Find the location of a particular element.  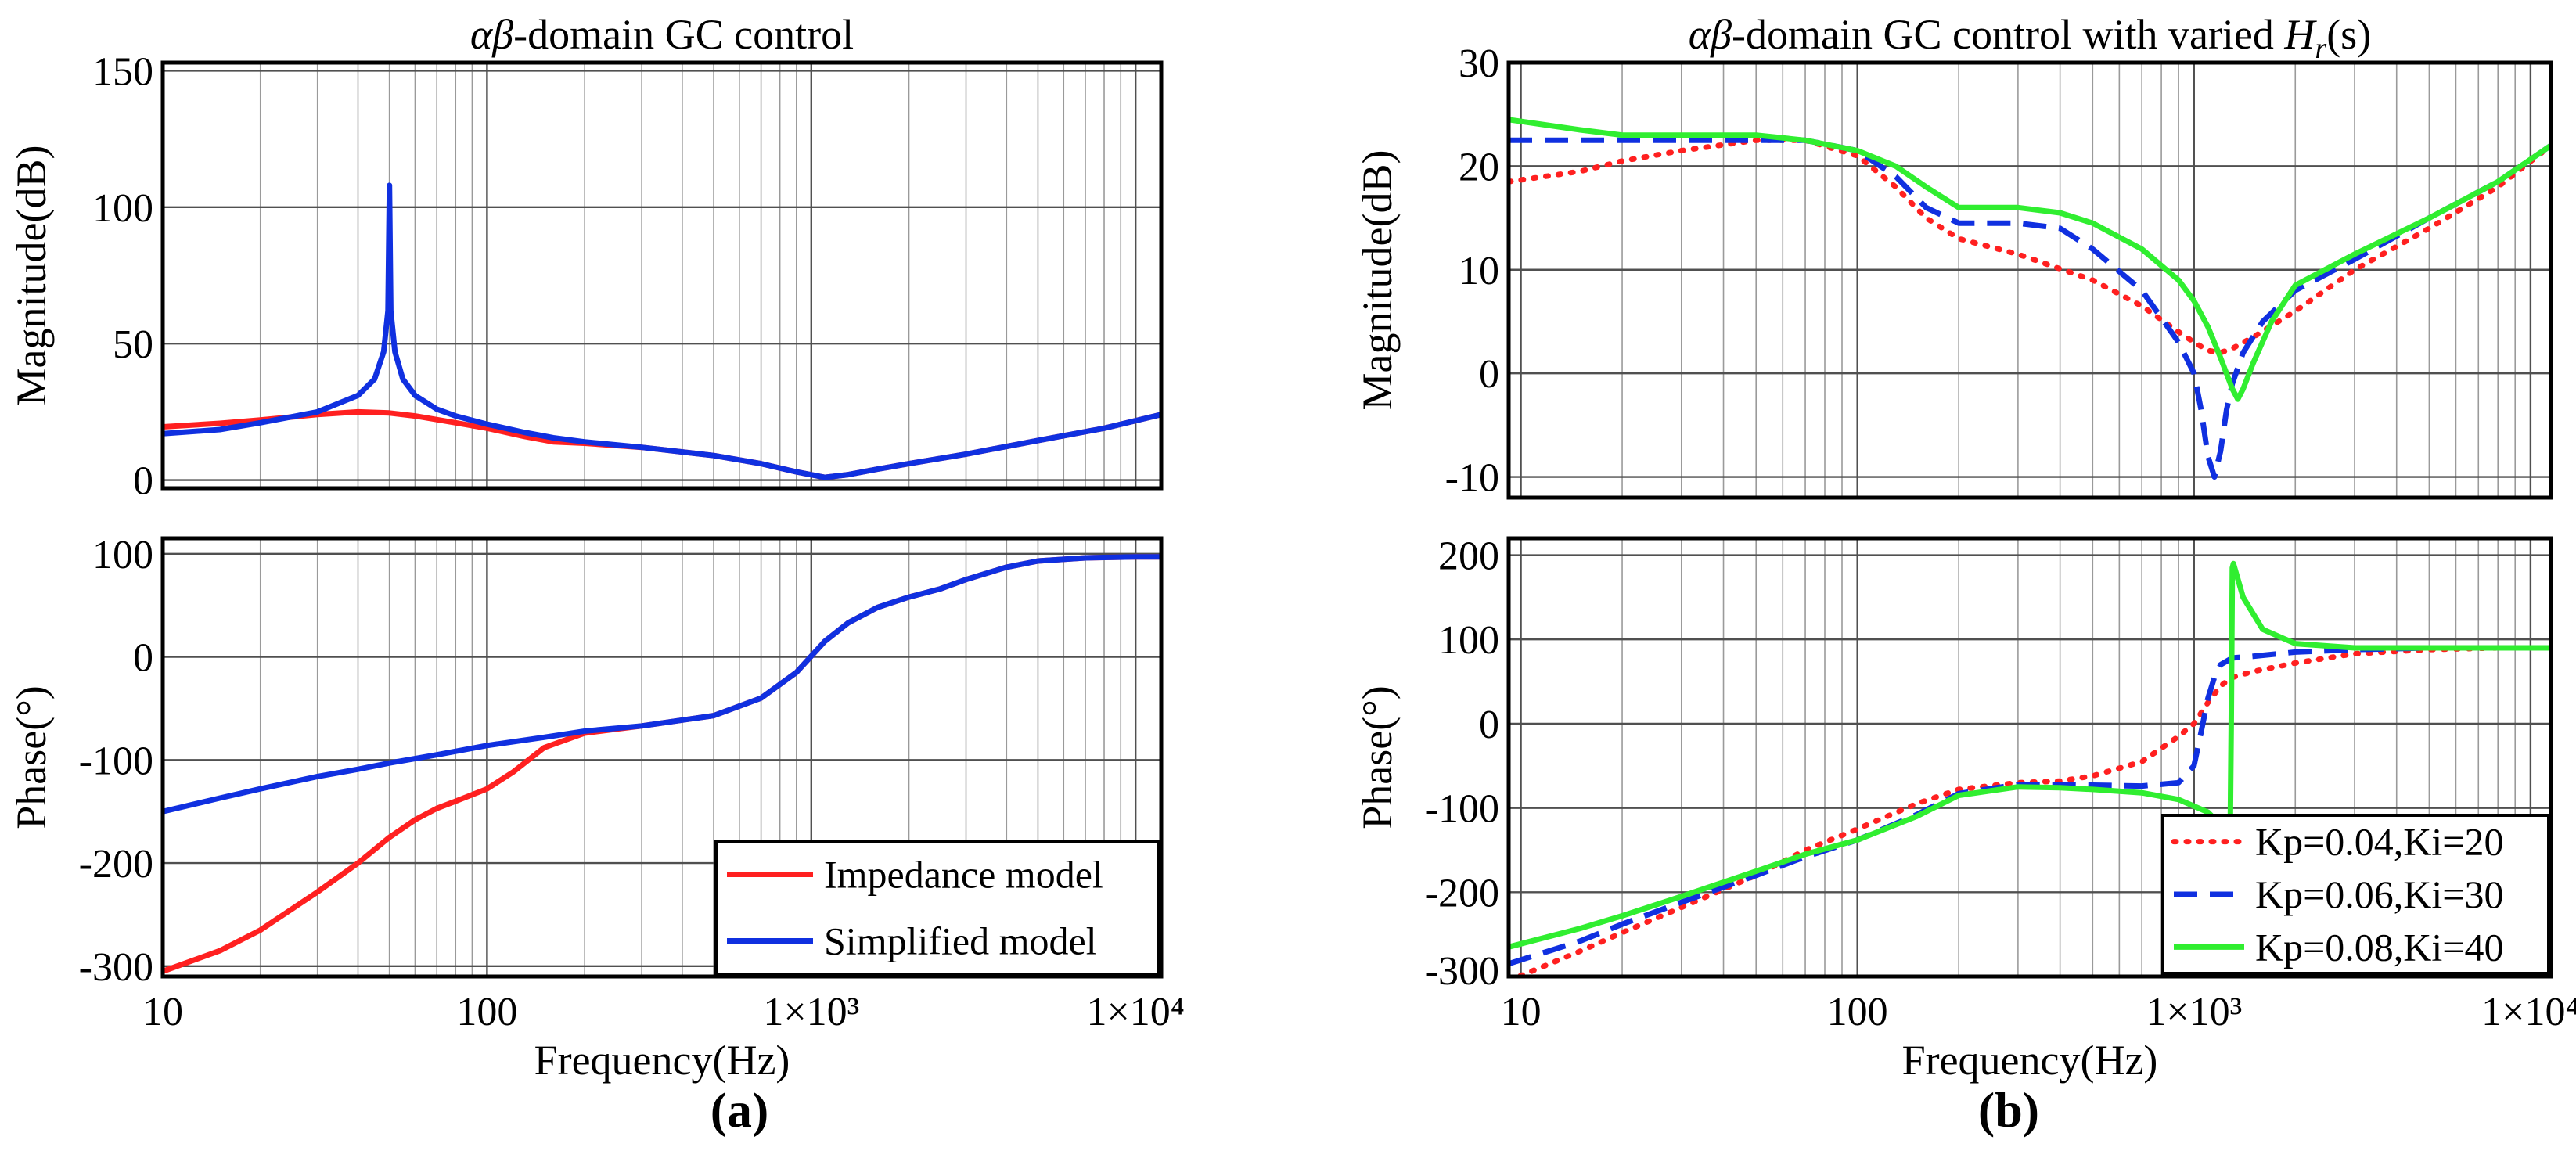

panel-a-label: (a) is located at coordinates (740, 1110).